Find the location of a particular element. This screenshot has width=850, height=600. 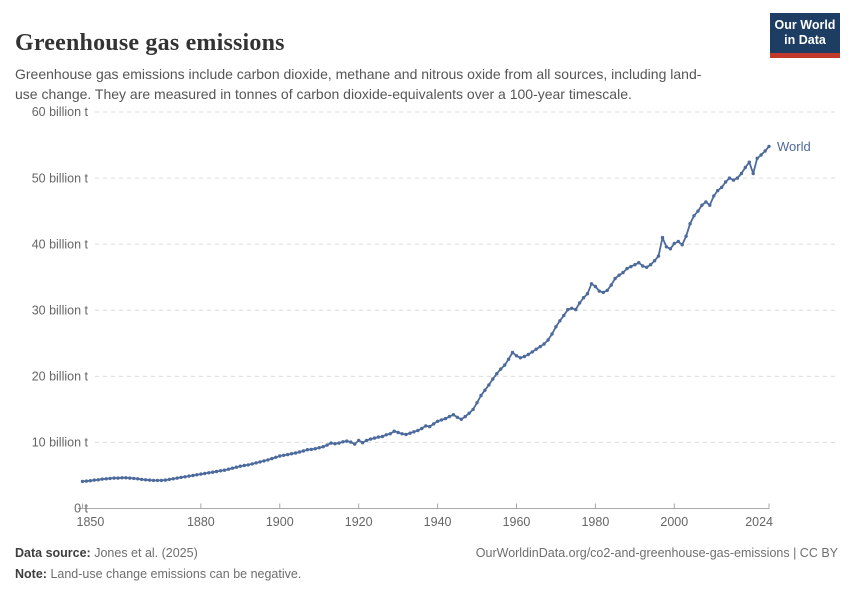

series-label-world: World is located at coordinates (794, 146).